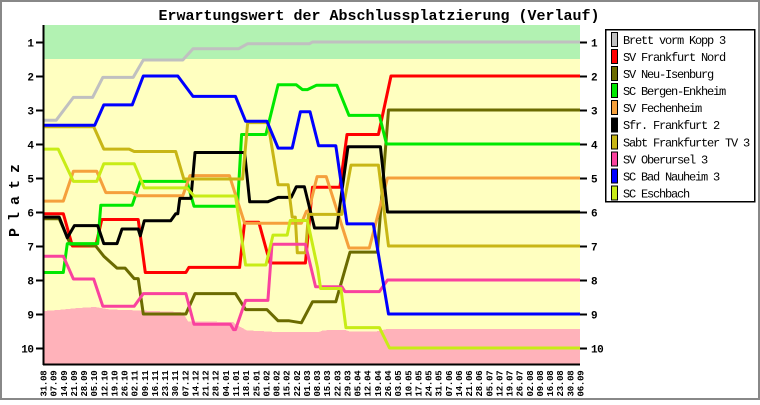 Image resolution: width=760 pixels, height=405 pixels. Describe the element at coordinates (338, 383) in the screenshot. I see `svg-text: 22.03` at that location.